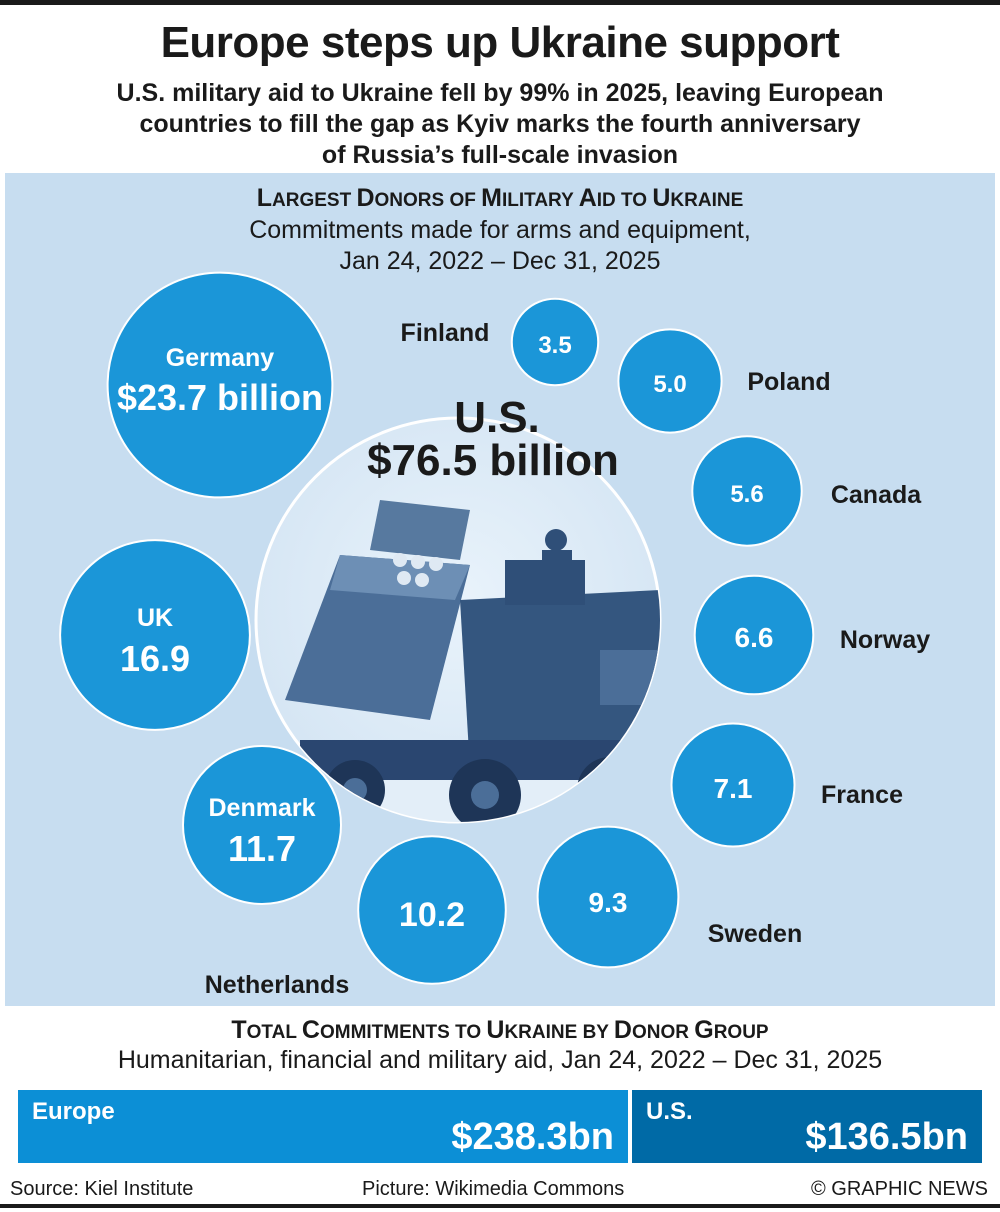 This screenshot has width=1000, height=1212. What do you see at coordinates (554, 345) in the screenshot?
I see `finland-bubble-value: 3.5` at bounding box center [554, 345].